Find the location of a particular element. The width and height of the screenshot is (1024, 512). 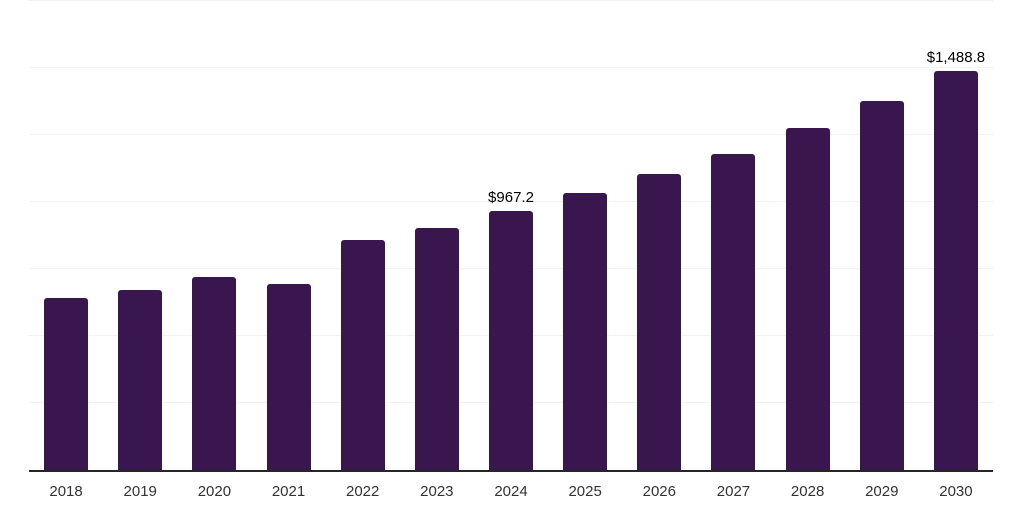

bar-value-label: $967.2 is located at coordinates (511, 197).